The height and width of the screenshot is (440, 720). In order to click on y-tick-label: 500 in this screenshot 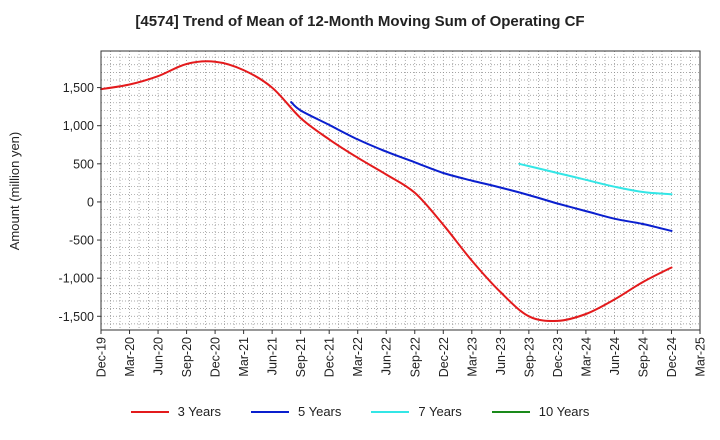, I will do `click(83, 164)`.